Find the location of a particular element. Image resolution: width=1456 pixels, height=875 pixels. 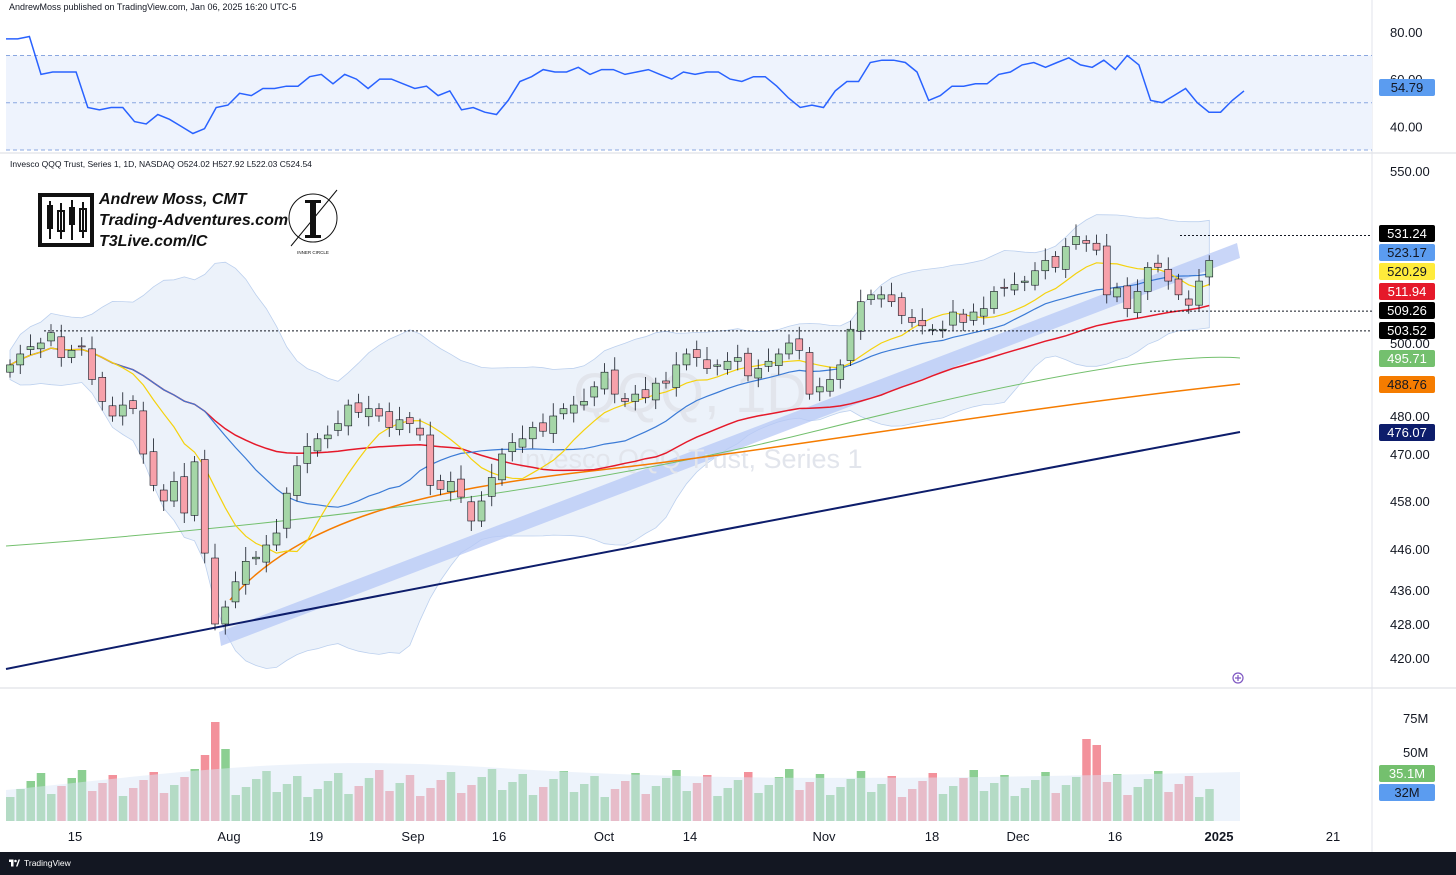

price-tick-label: 500.00 is located at coordinates (1410, 343).